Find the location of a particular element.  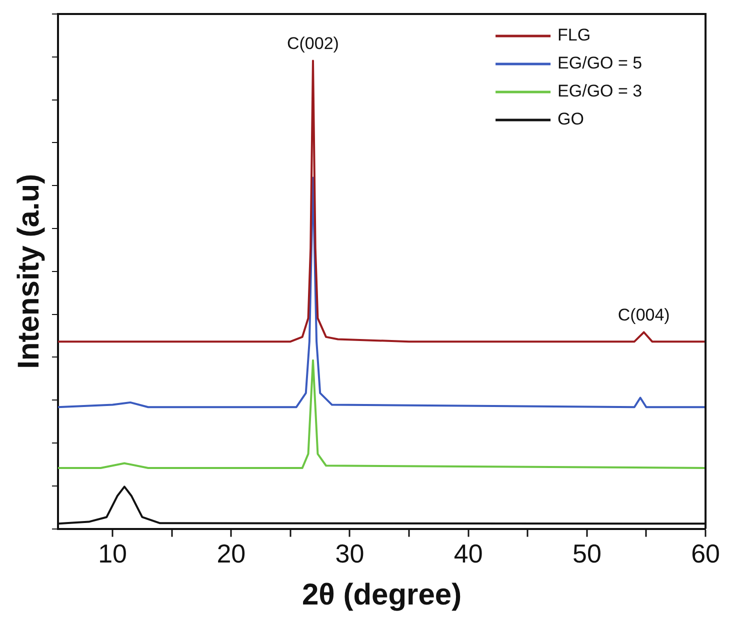

y-axis-title: Intensity (a.u) is located at coordinates (29, 271).